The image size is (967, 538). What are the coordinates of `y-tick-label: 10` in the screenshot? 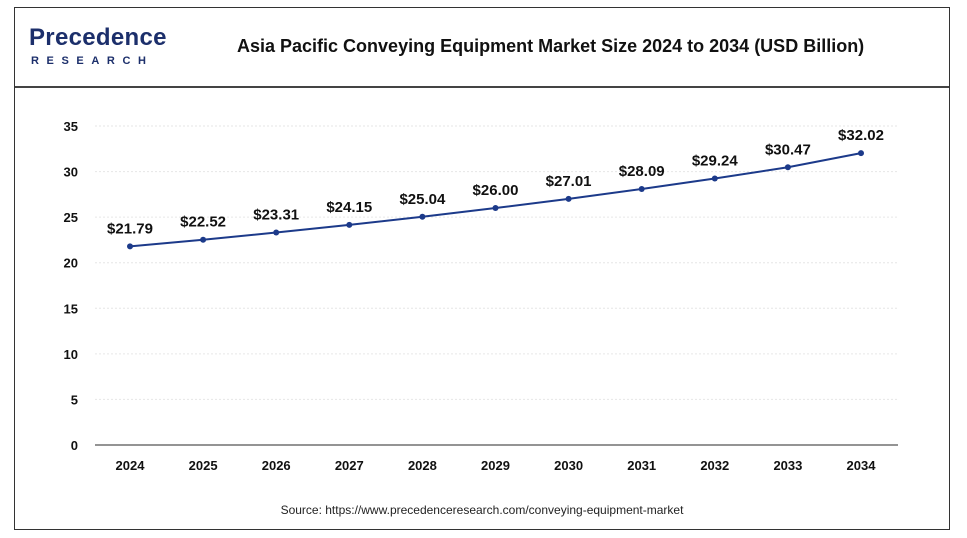 It's located at (71, 354).